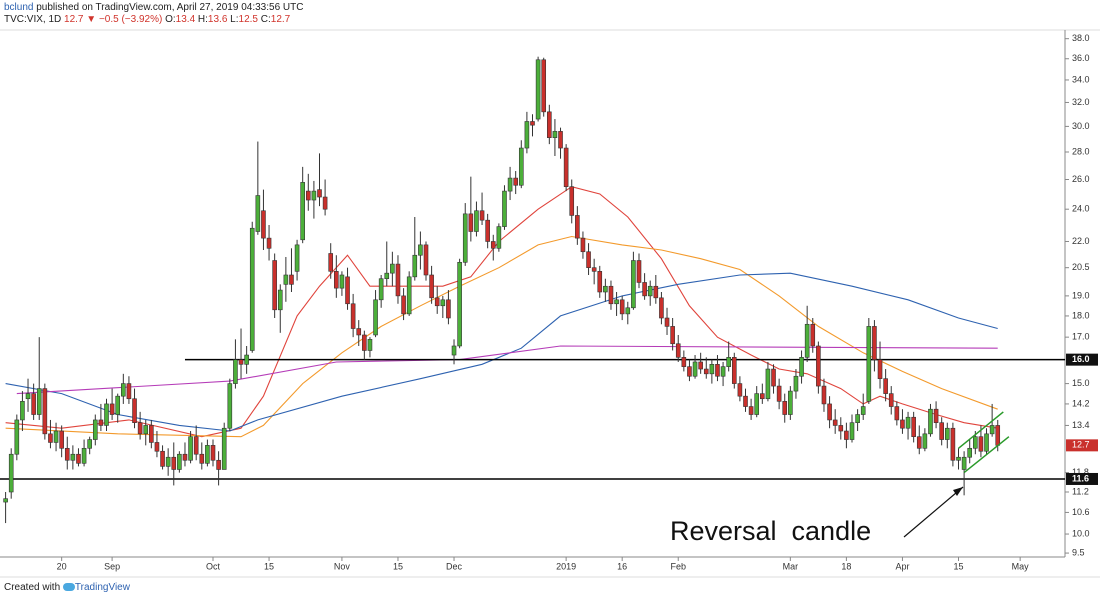 The height and width of the screenshot is (600, 1100). Describe the element at coordinates (33, 19) in the screenshot. I see `symbol: TVC:VIX, 1D` at that location.